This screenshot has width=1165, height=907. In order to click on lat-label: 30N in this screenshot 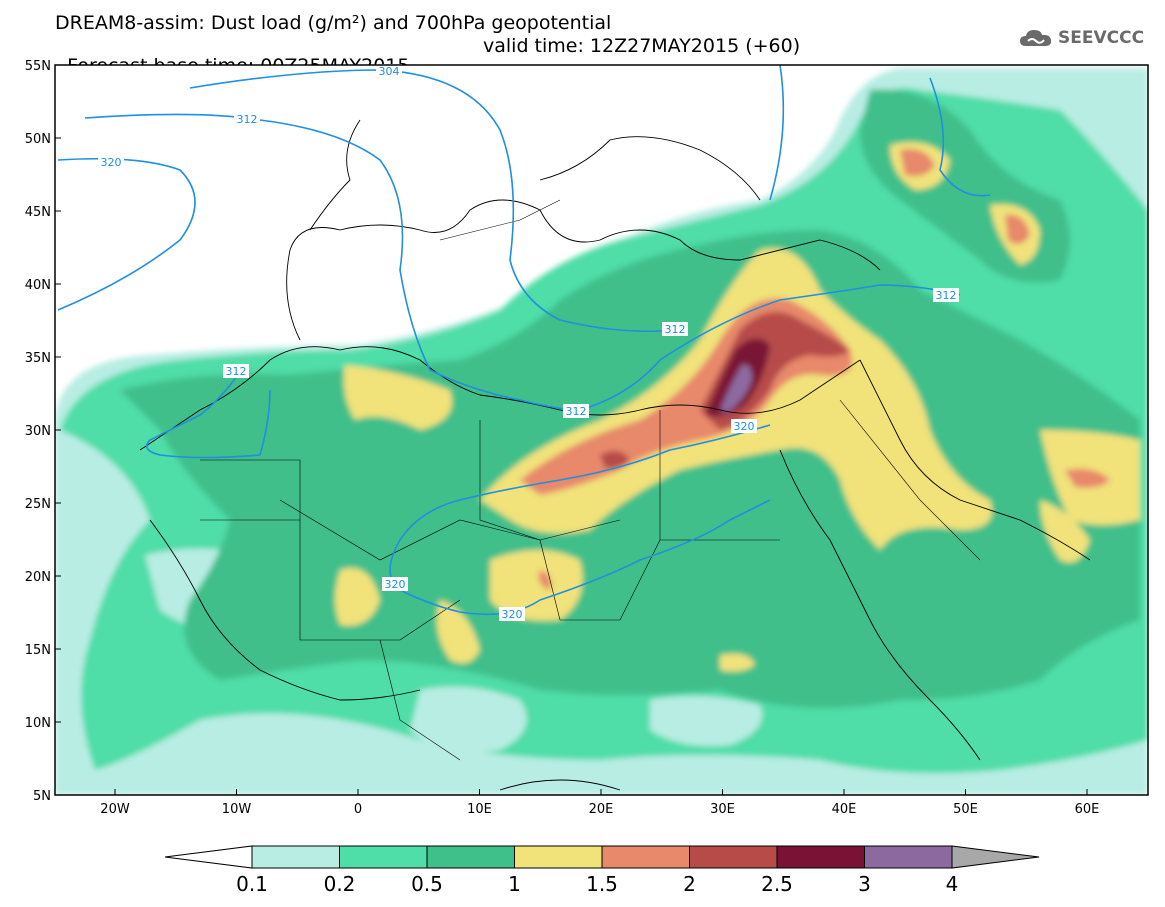, I will do `click(38, 431)`.